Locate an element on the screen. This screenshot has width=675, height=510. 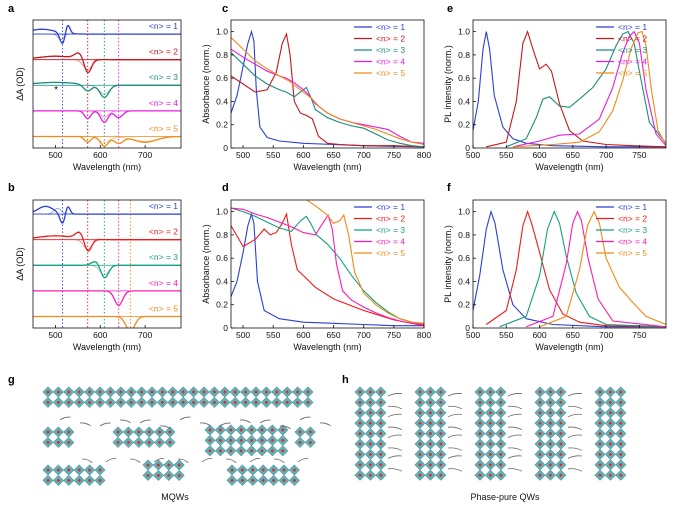
legend-label-n1: <n> = 1 is located at coordinates (390, 207).